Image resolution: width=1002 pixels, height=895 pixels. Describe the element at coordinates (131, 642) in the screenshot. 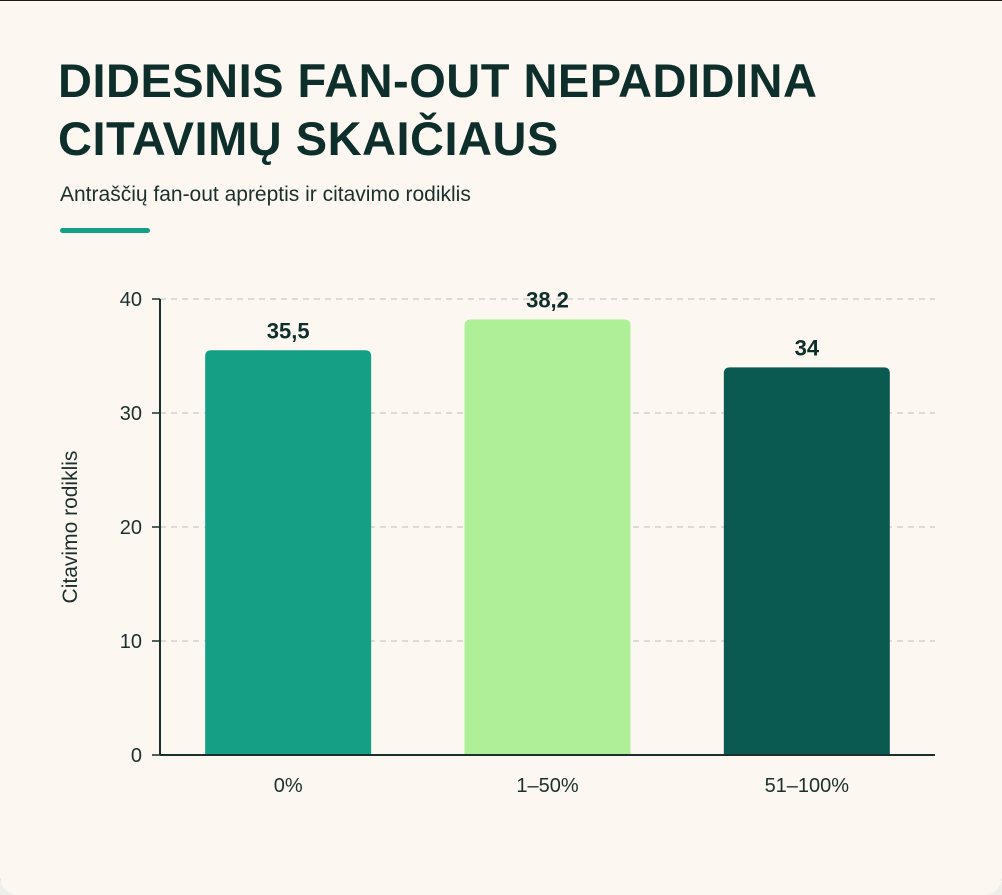

I see `y-tick-label: 10` at that location.